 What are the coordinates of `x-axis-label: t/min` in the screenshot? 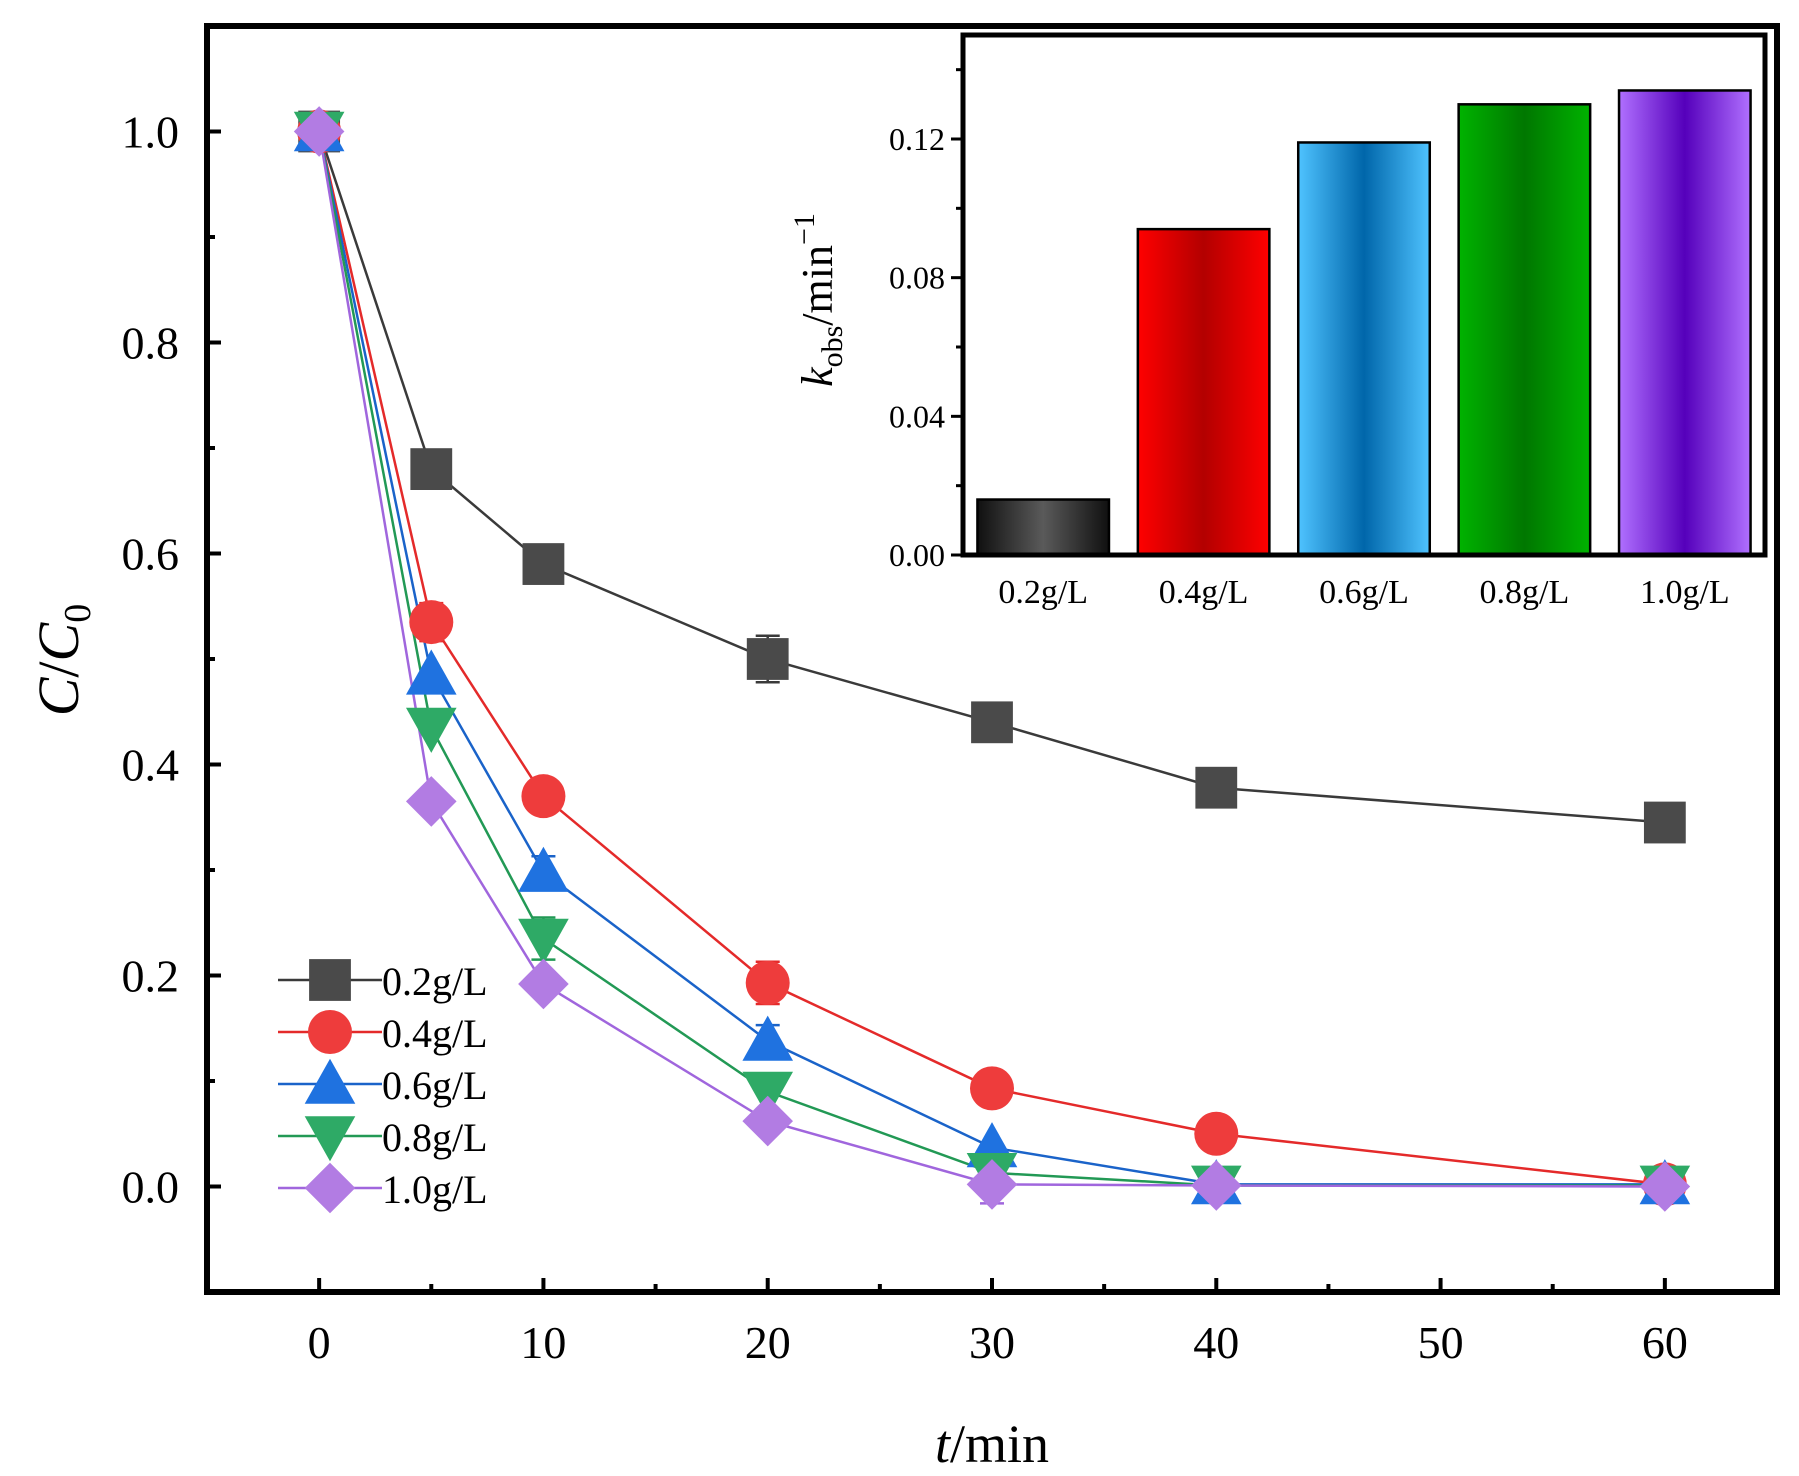 It's located at (992, 1444).